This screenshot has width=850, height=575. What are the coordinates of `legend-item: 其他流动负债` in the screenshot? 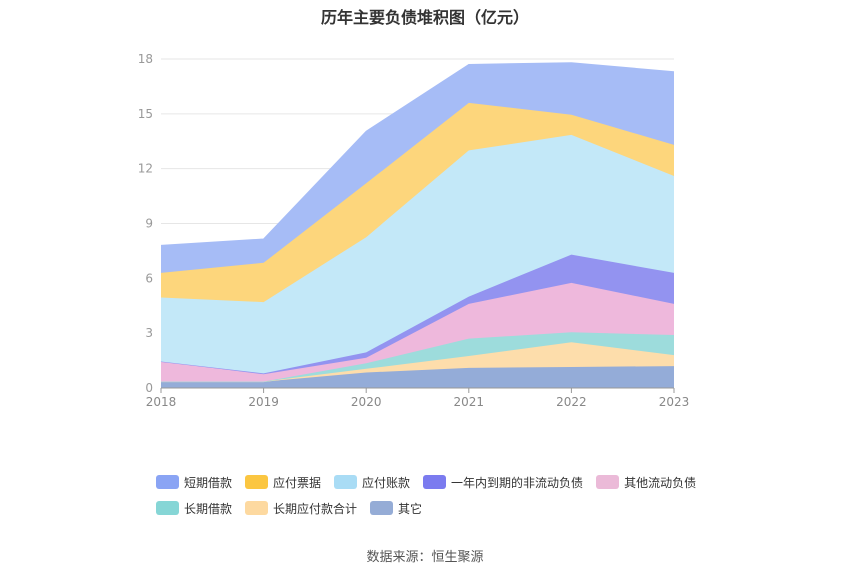 It's located at (646, 482).